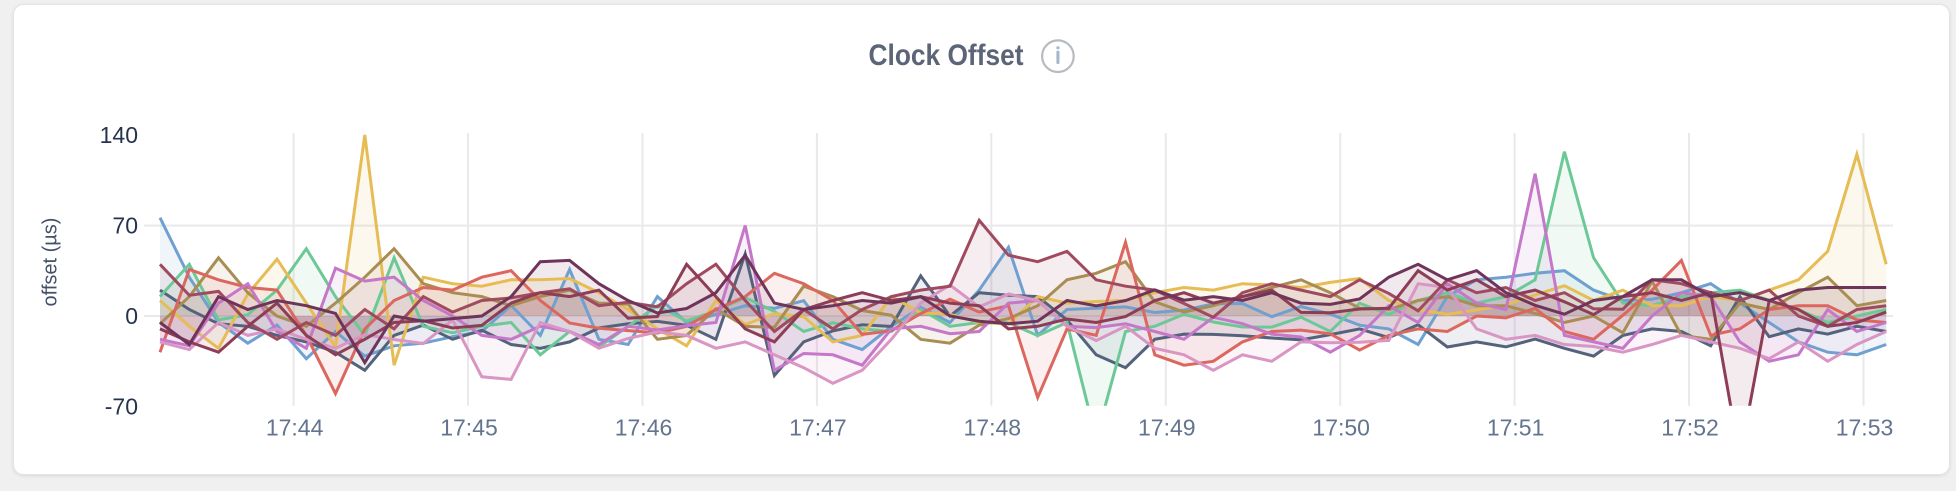 This screenshot has width=1956, height=491. I want to click on svg-text: -70, so click(121, 407).